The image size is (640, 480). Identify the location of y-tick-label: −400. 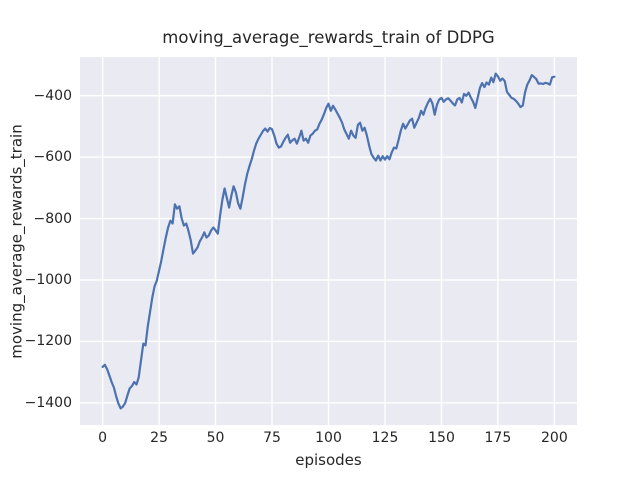
(52, 95).